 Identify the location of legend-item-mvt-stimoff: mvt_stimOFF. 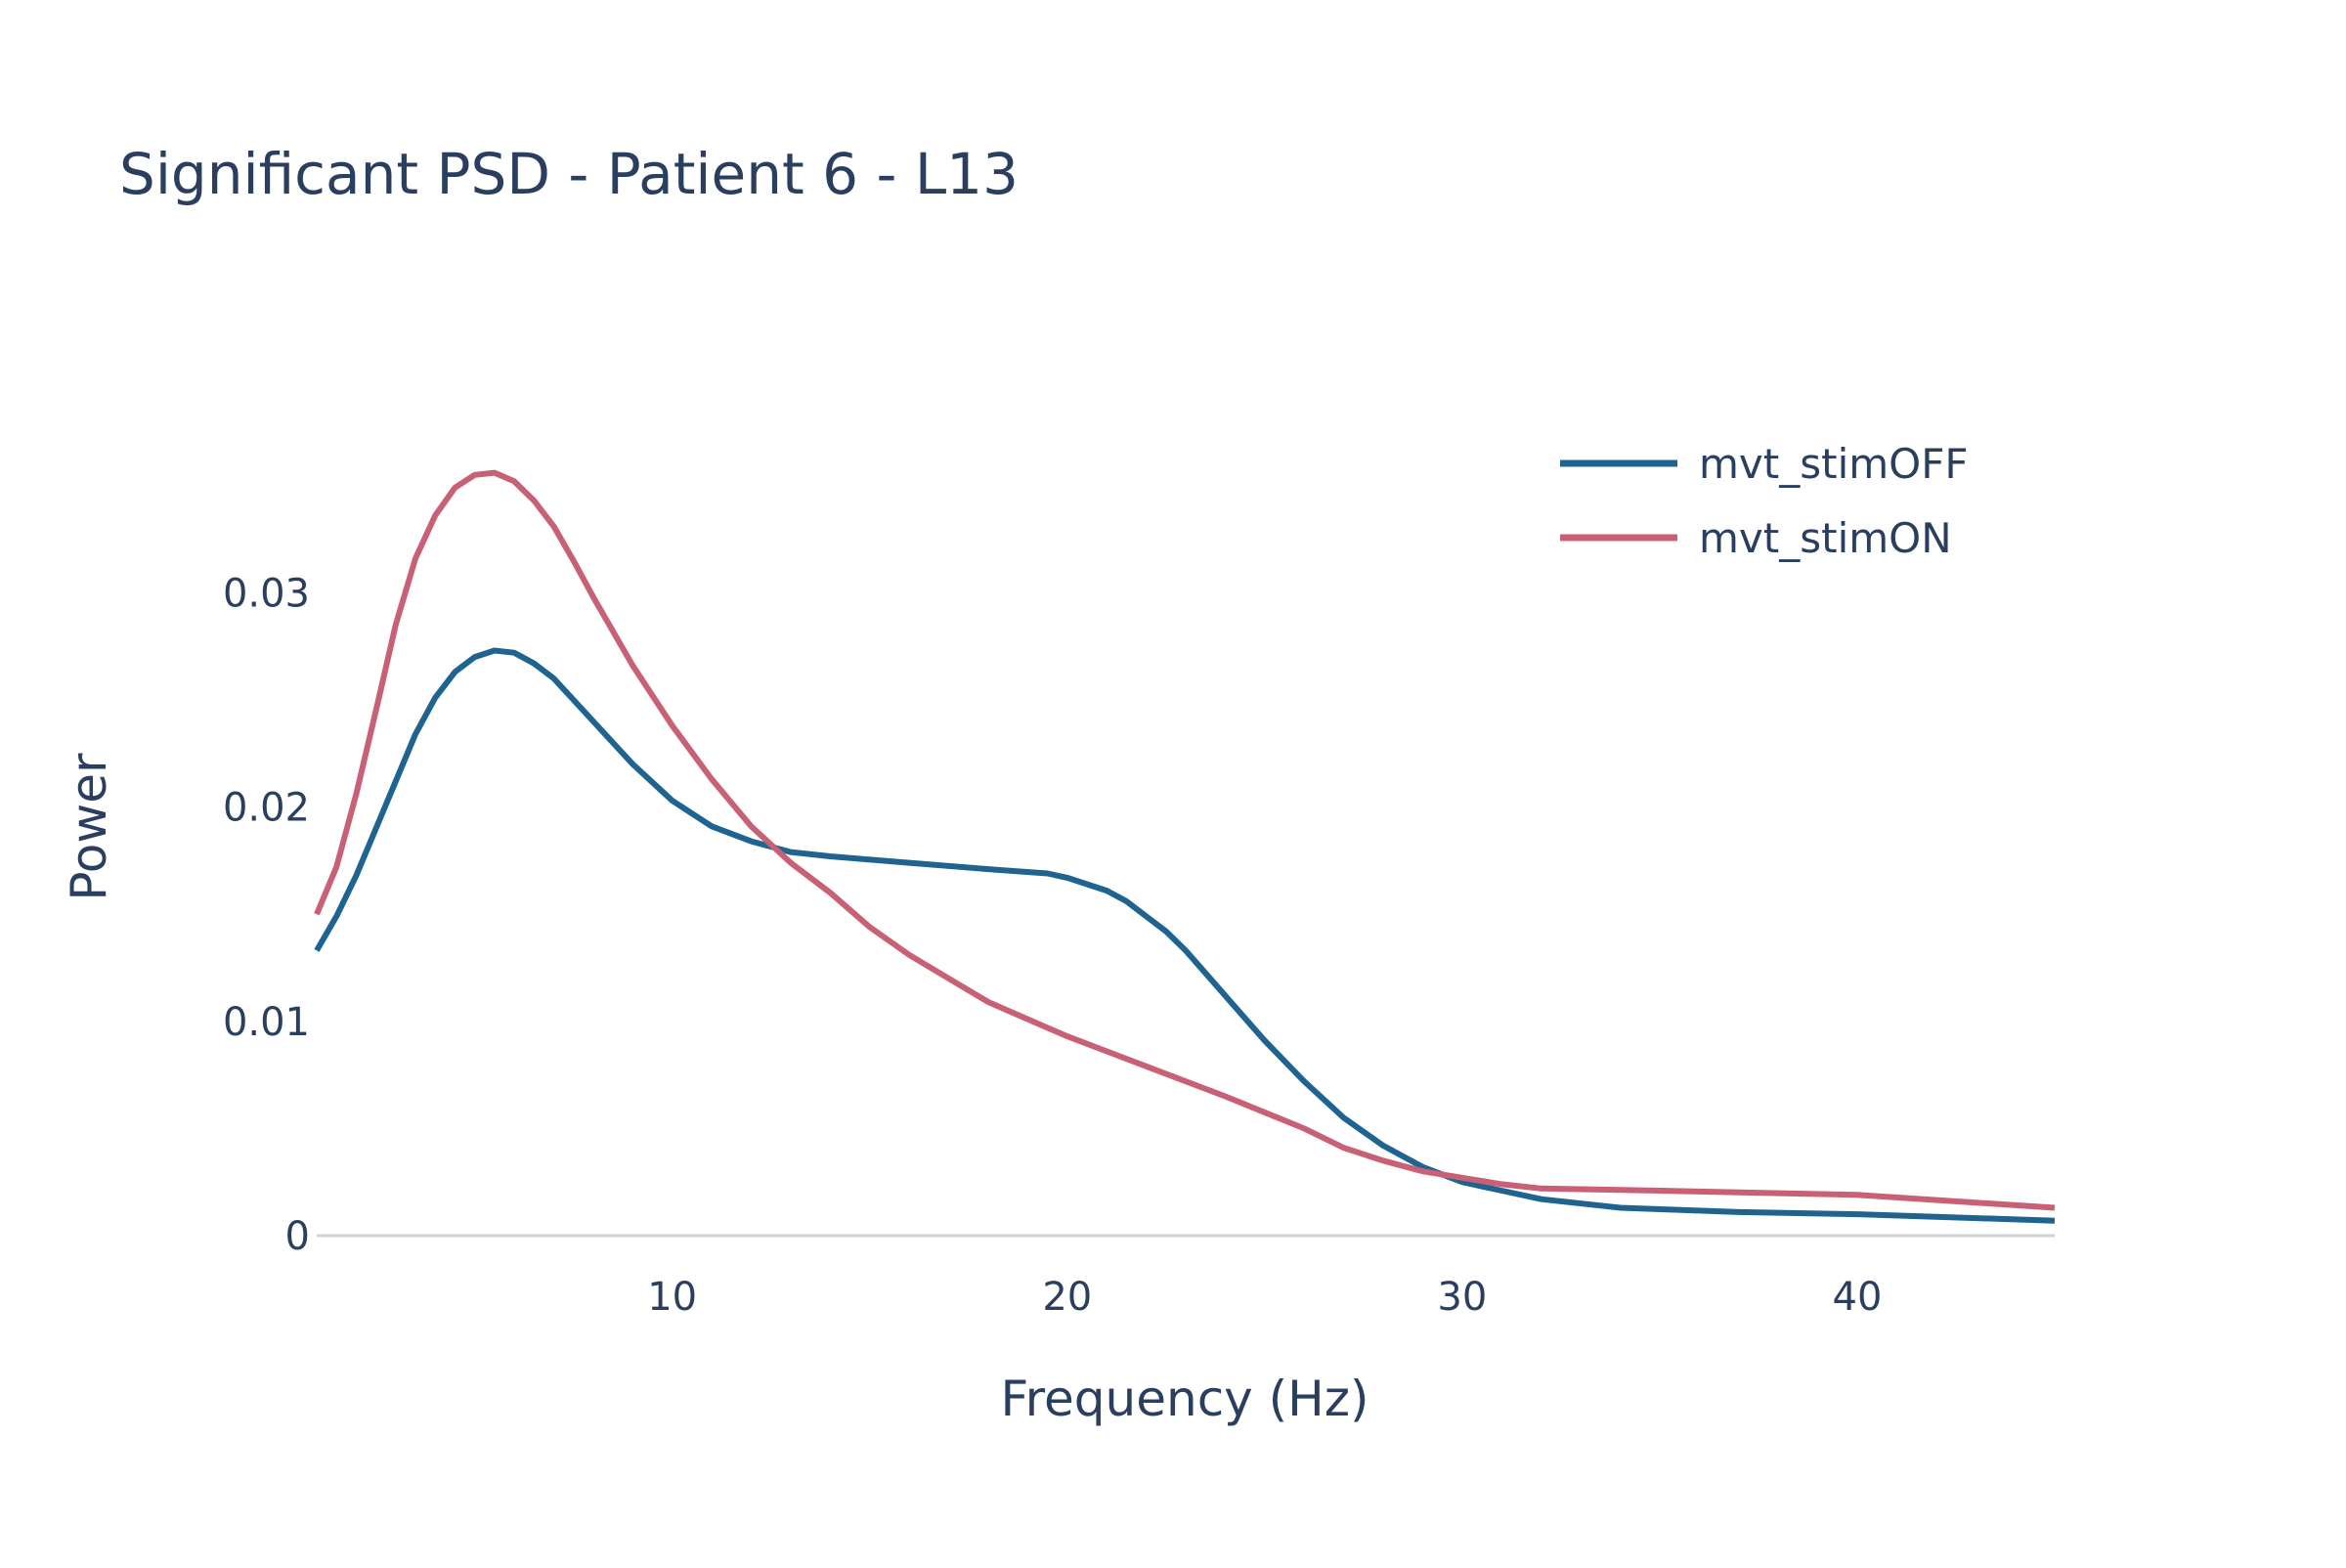
(1764, 464).